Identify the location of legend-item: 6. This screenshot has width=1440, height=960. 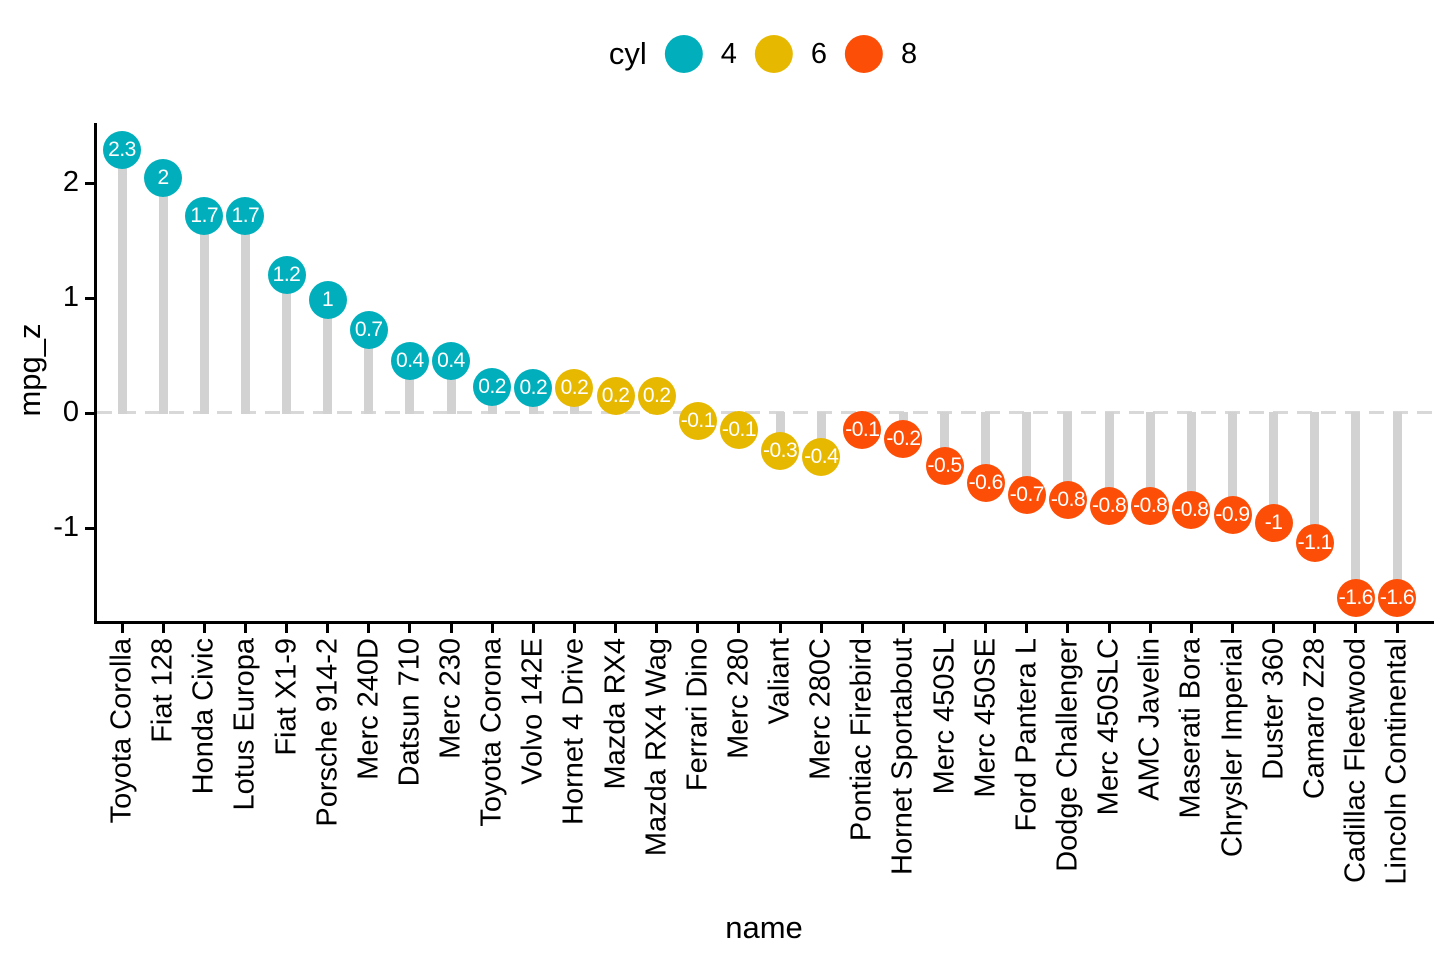
(791, 54).